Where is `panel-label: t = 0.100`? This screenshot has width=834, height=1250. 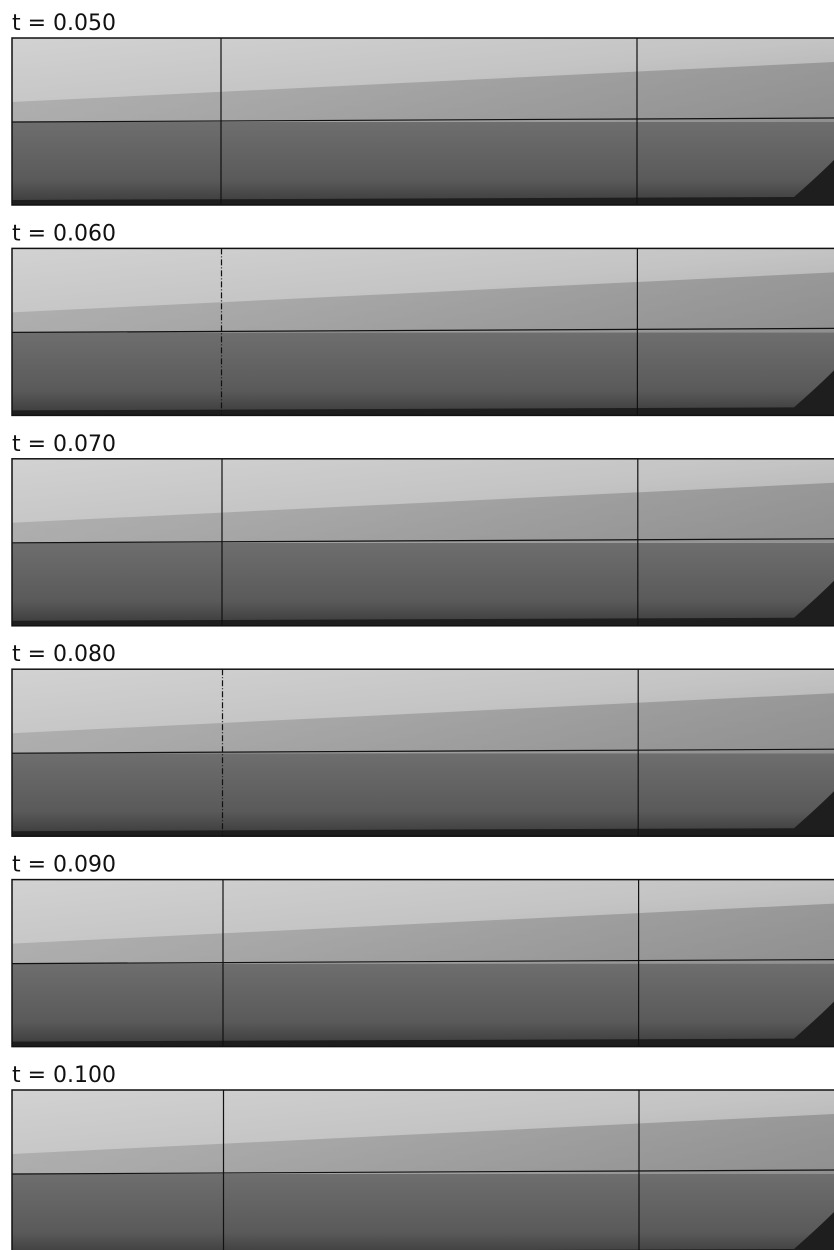 panel-label: t = 0.100 is located at coordinates (64, 1075).